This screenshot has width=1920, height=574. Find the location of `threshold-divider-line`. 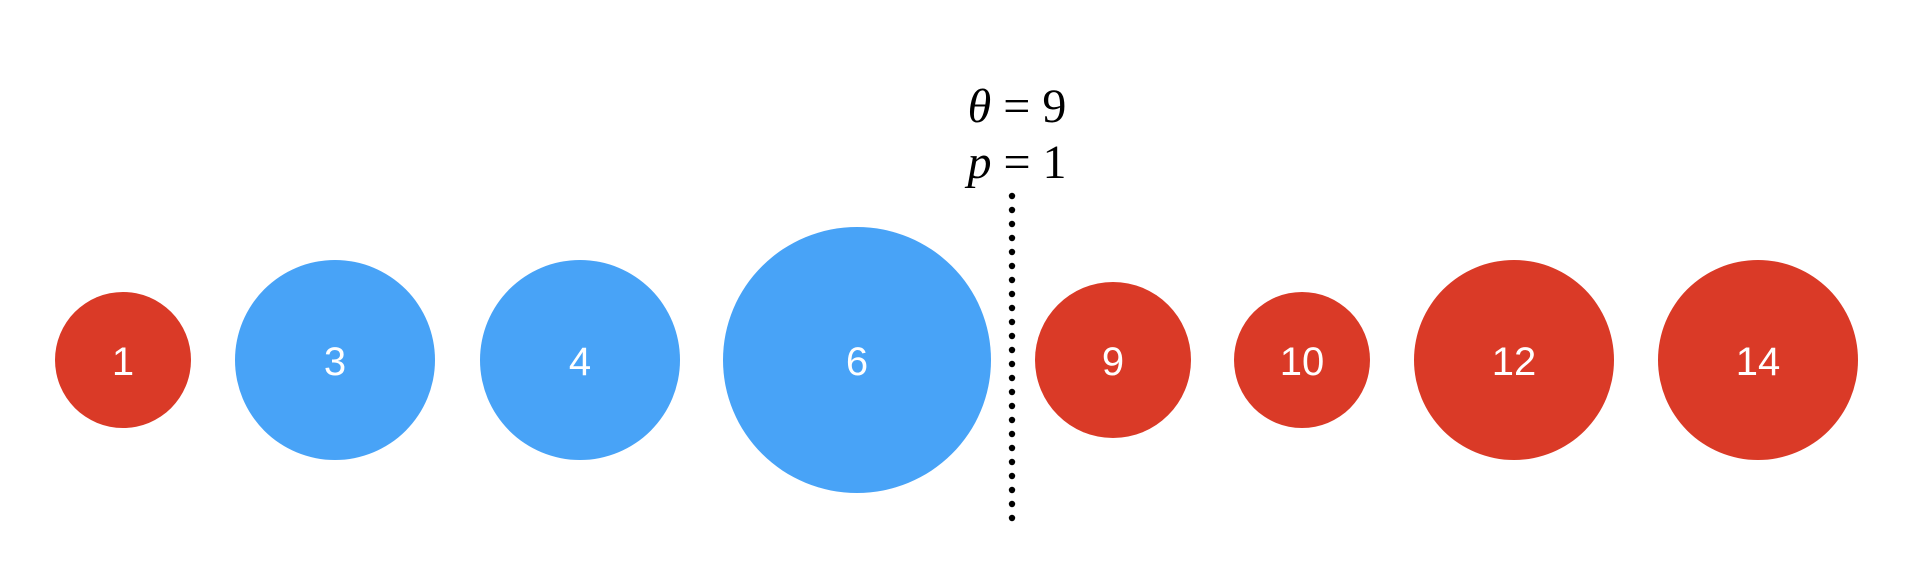

threshold-divider-line is located at coordinates (1012, 357).